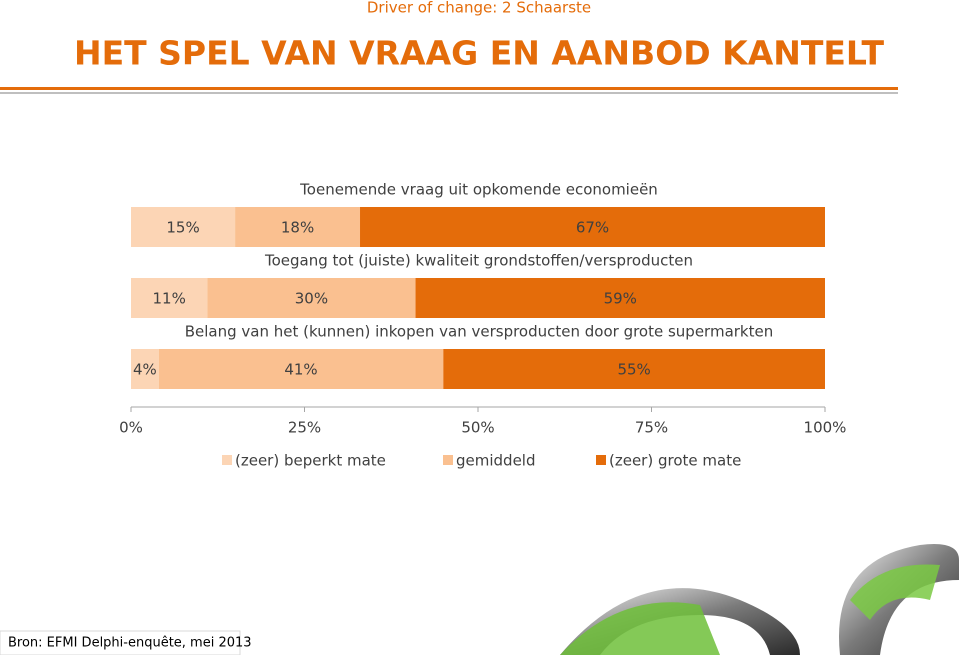 This screenshot has width=959, height=655. Describe the element at coordinates (479, 53) in the screenshot. I see `title: HET SPEL VAN VRAAG EN AANBOD KANTELT` at that location.